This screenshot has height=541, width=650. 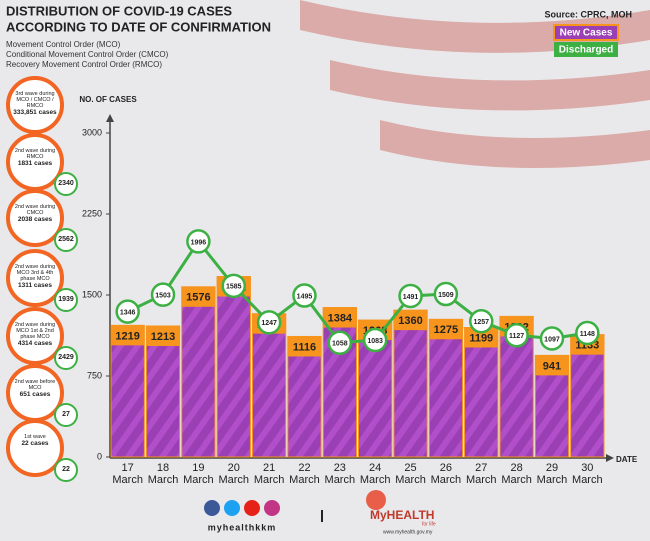 What do you see at coordinates (375, 474) in the screenshot?
I see `x-tick-label: 24 March` at bounding box center [375, 474].